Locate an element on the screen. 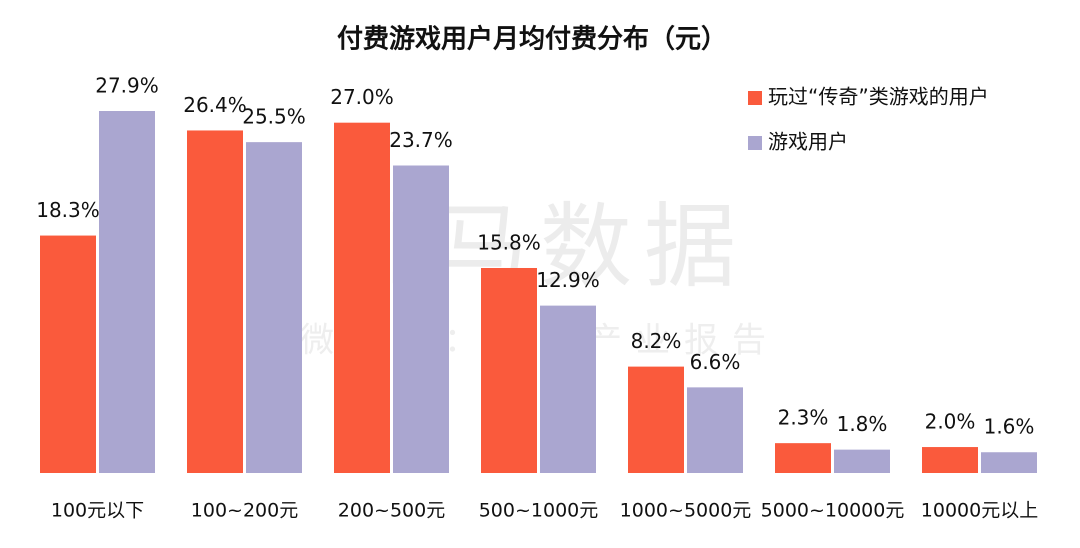  value-label: 25.5% is located at coordinates (274, 117).